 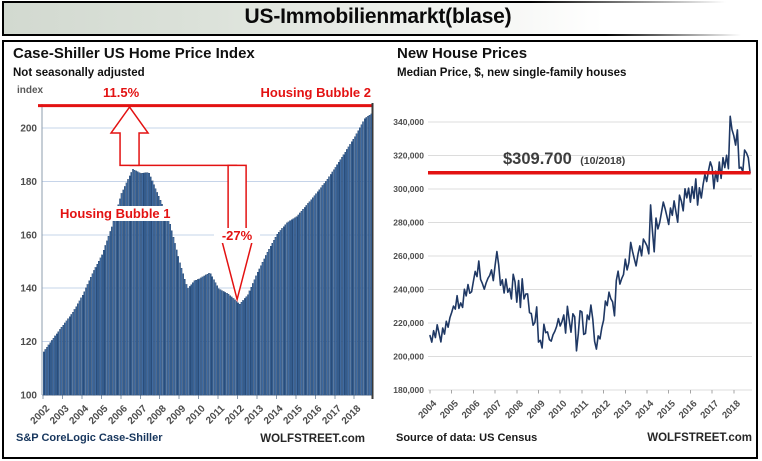 What do you see at coordinates (237, 235) in the screenshot?
I see `drop-annotation: -27%` at bounding box center [237, 235].